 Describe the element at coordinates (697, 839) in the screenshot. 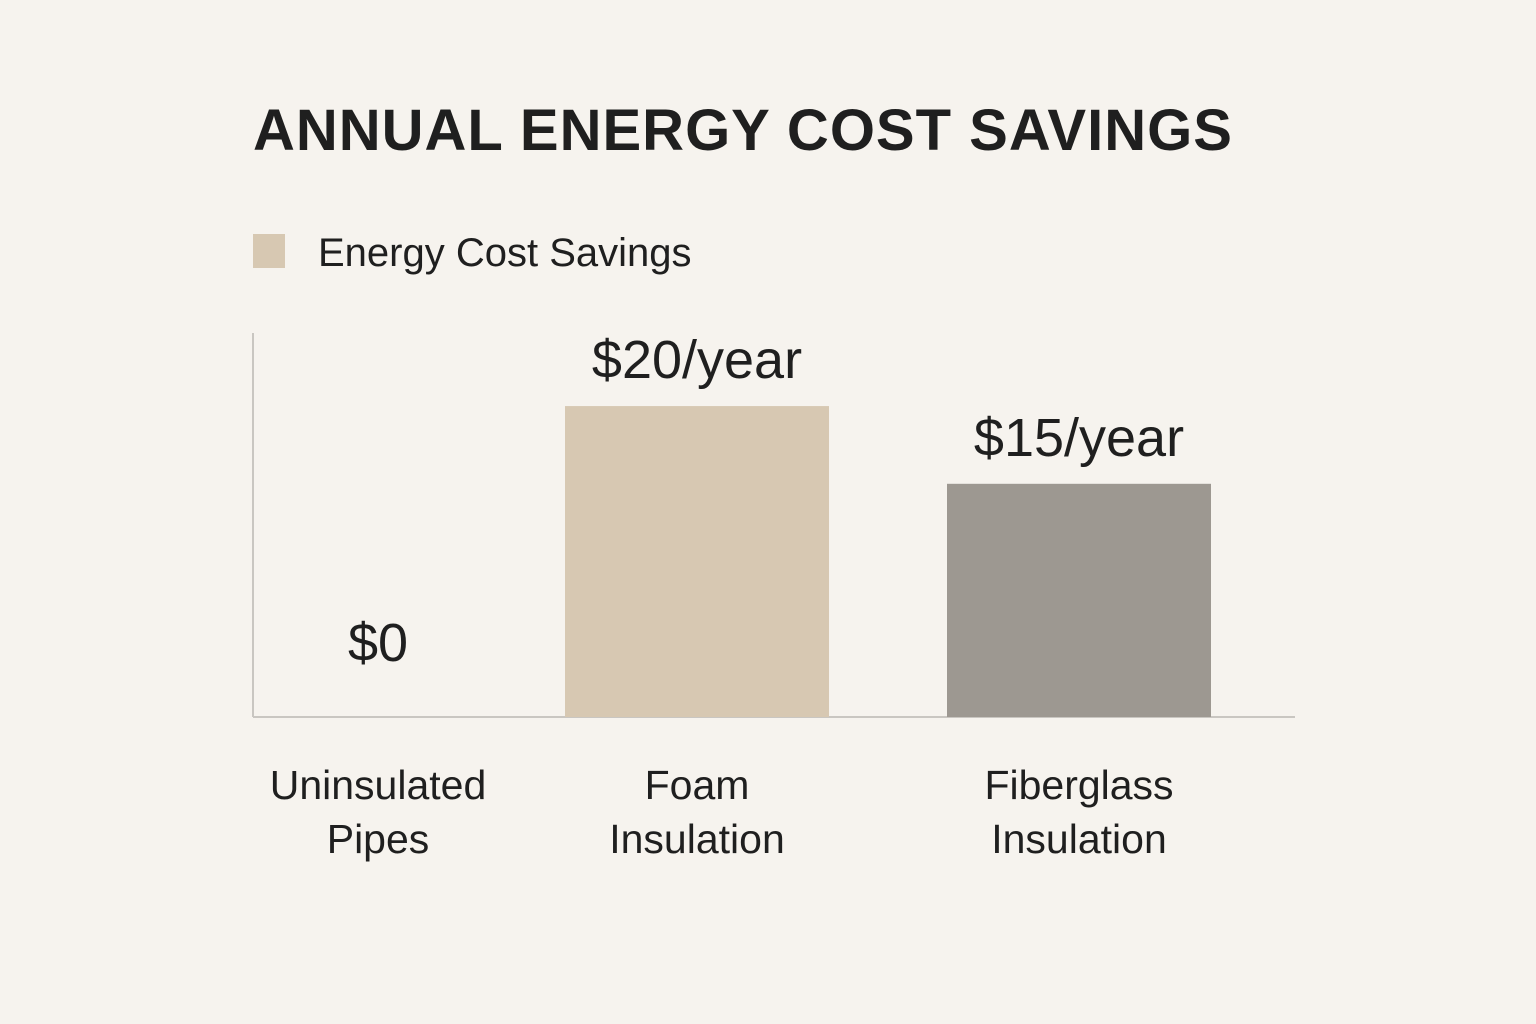

I see `category-label-1-line-1: Insulation` at that location.